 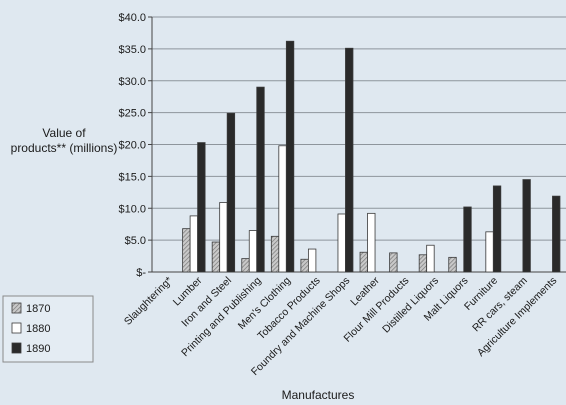 What do you see at coordinates (132, 18) in the screenshot?
I see `y-tick-label: $40.0` at bounding box center [132, 18].